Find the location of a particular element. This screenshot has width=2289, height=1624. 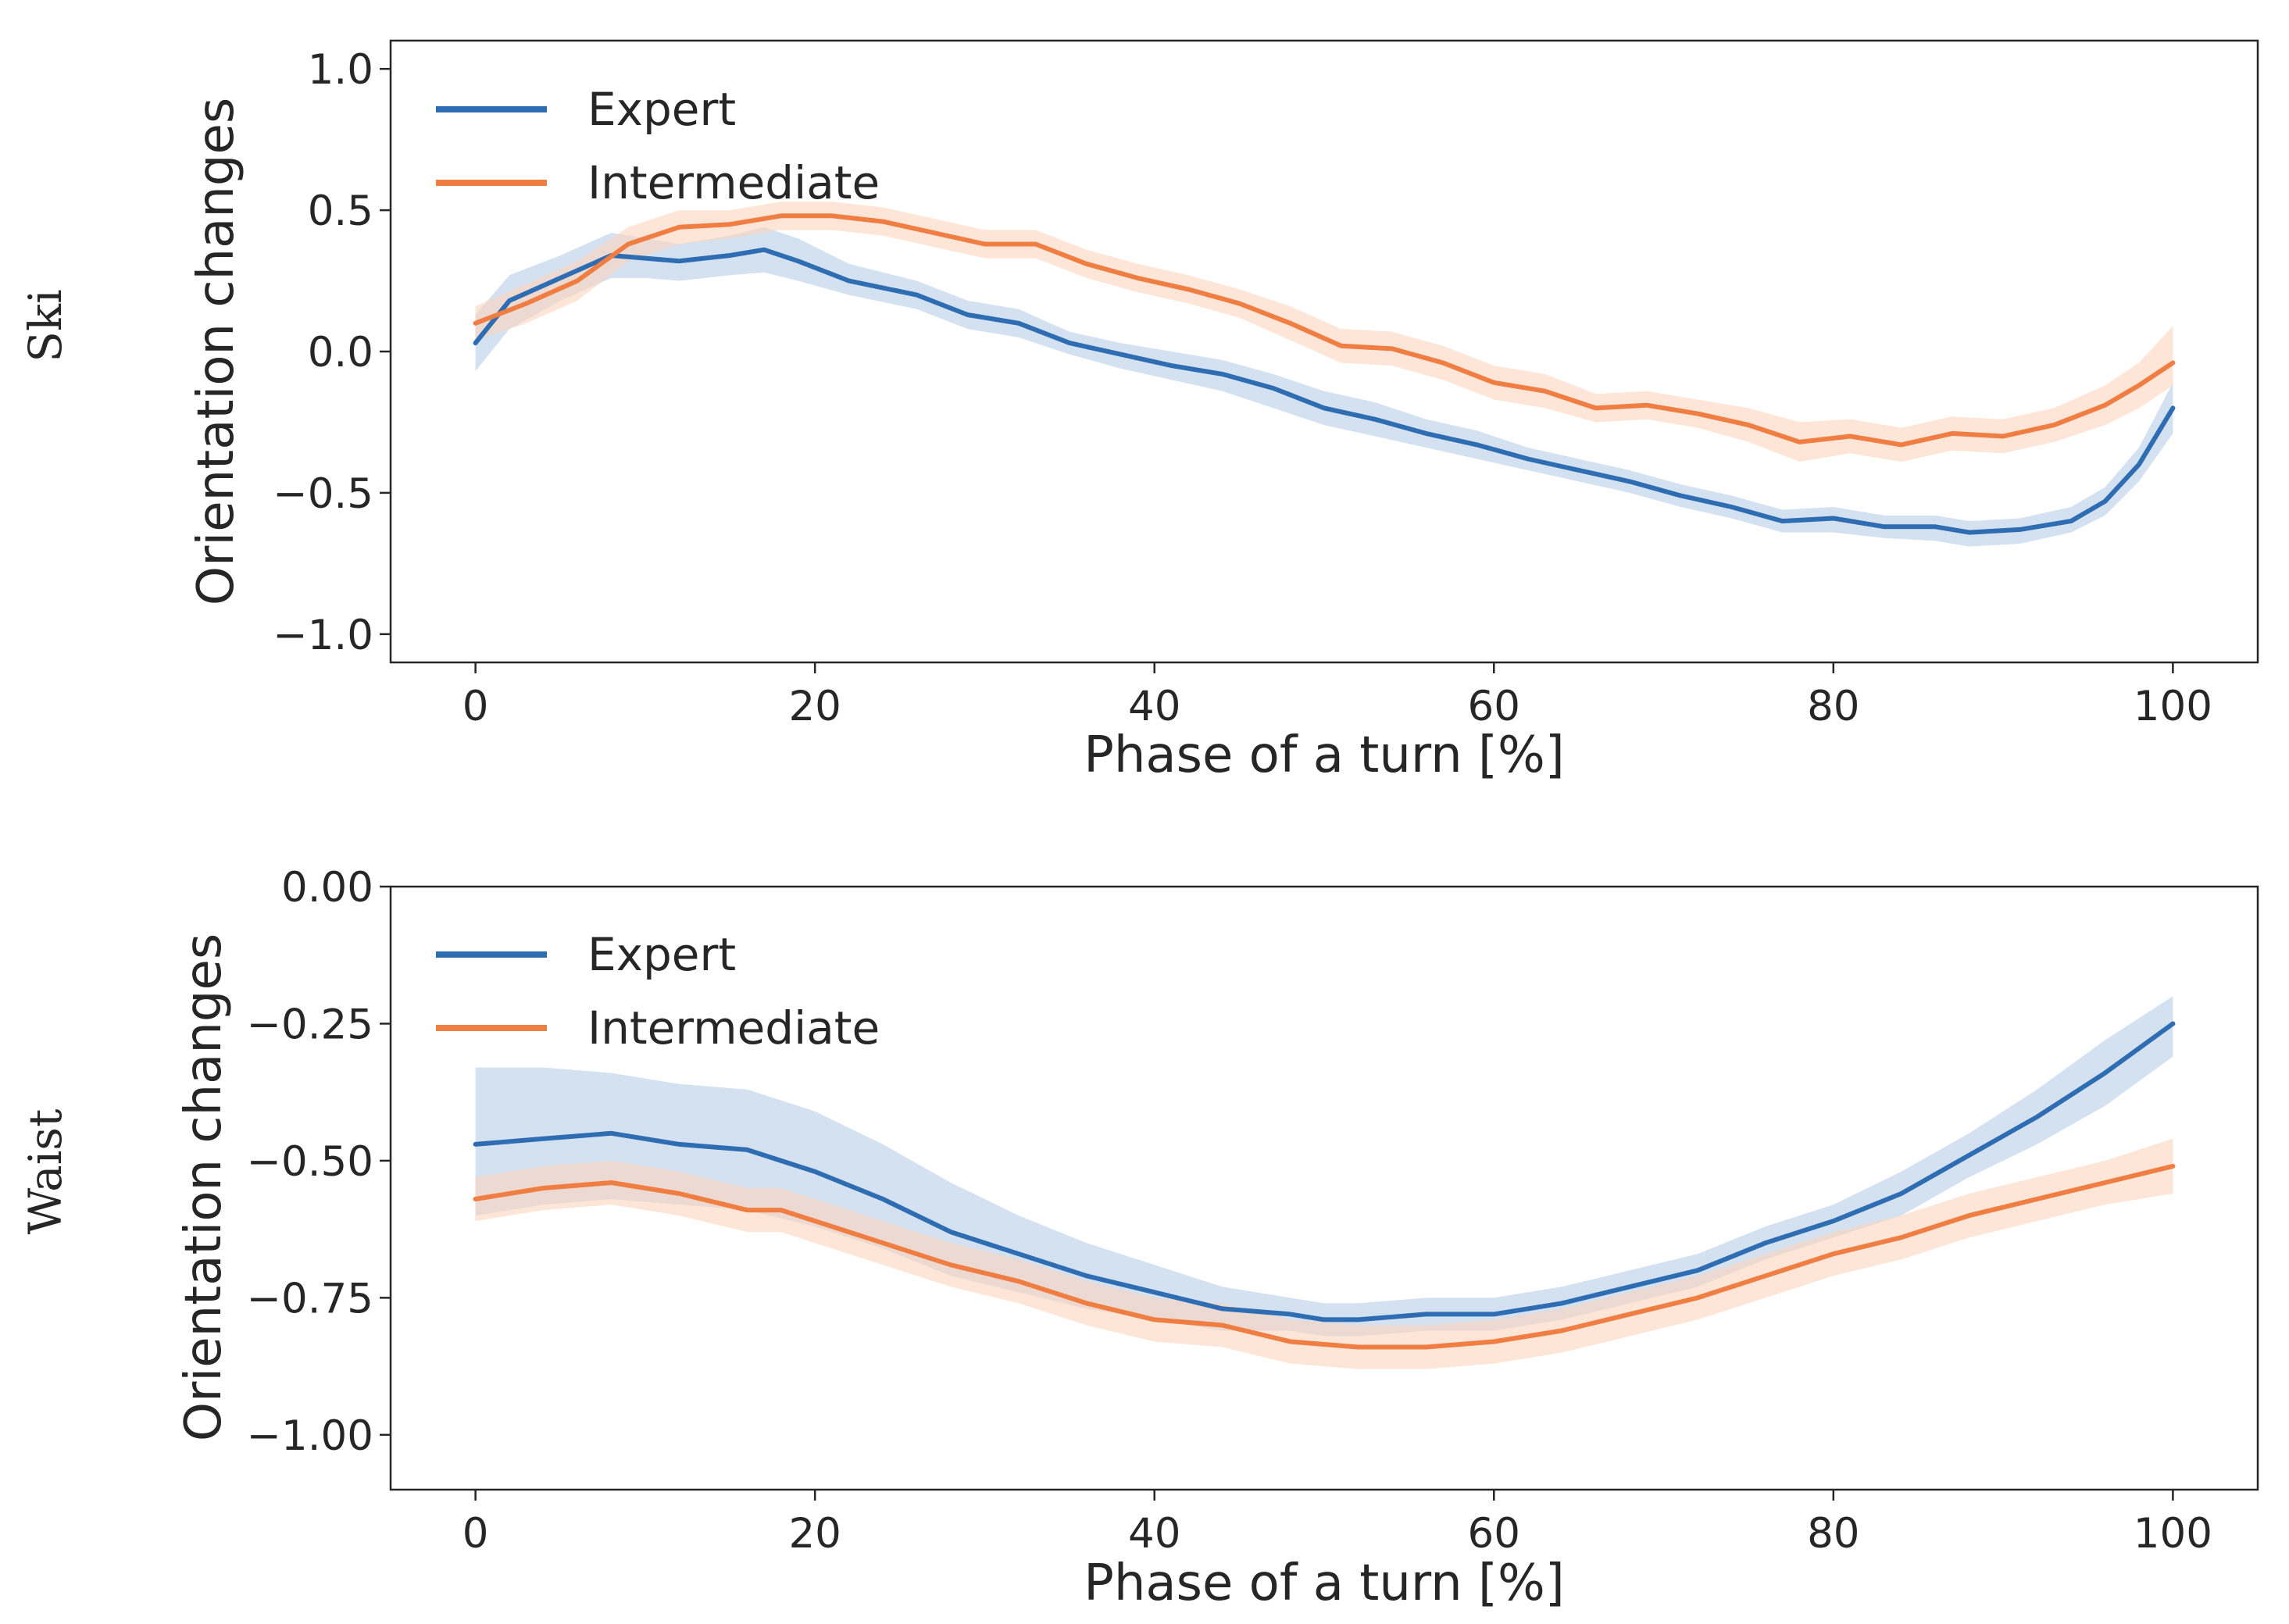

ski-y-tick-label: −0.5 is located at coordinates (323, 494).